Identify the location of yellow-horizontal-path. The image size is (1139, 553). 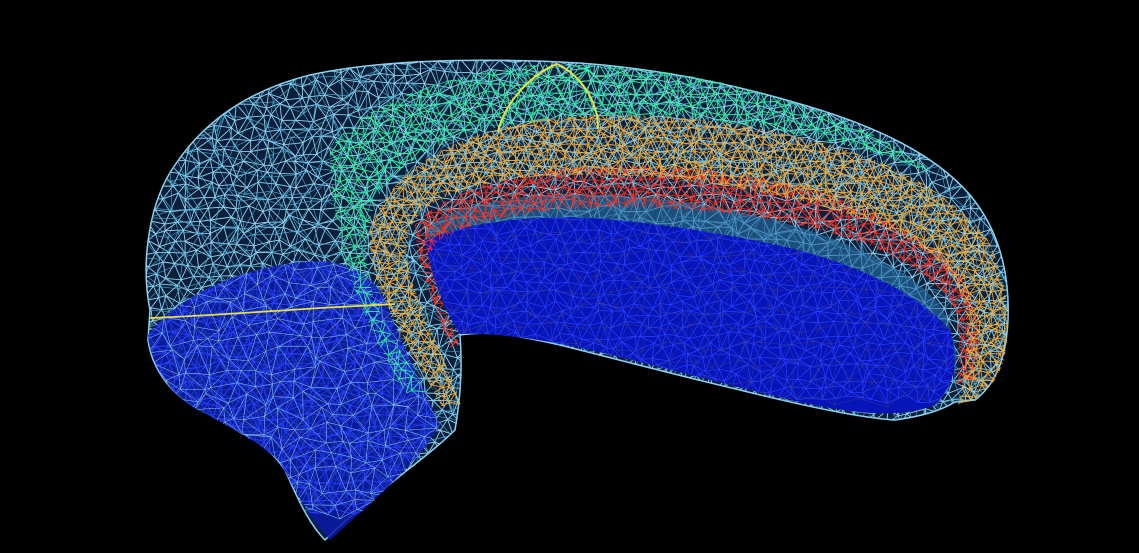
(272, 311).